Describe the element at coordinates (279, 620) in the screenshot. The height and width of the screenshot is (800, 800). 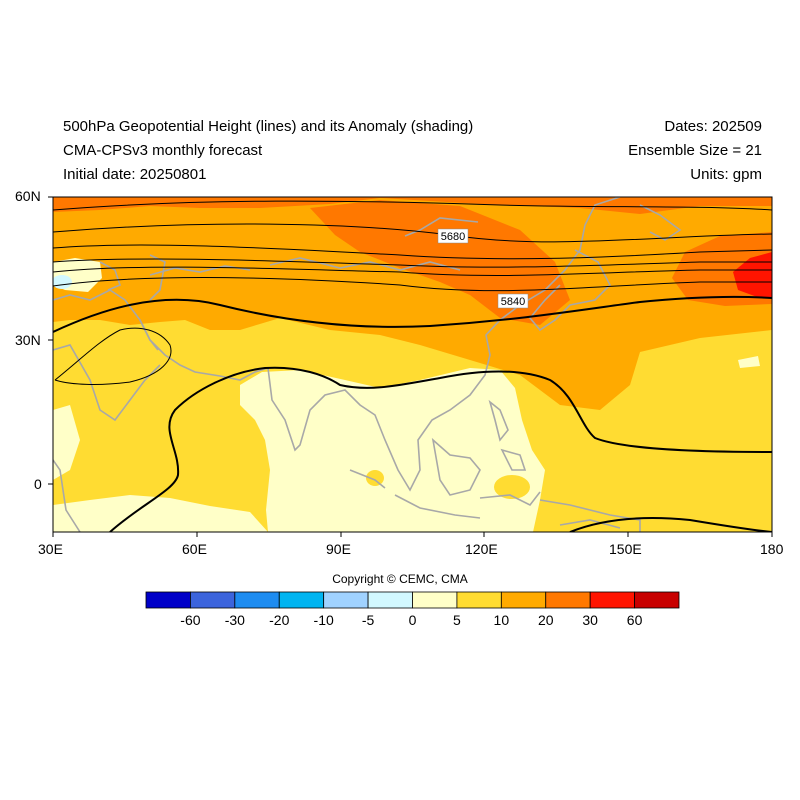
I see `colorbar-label: -20` at that location.